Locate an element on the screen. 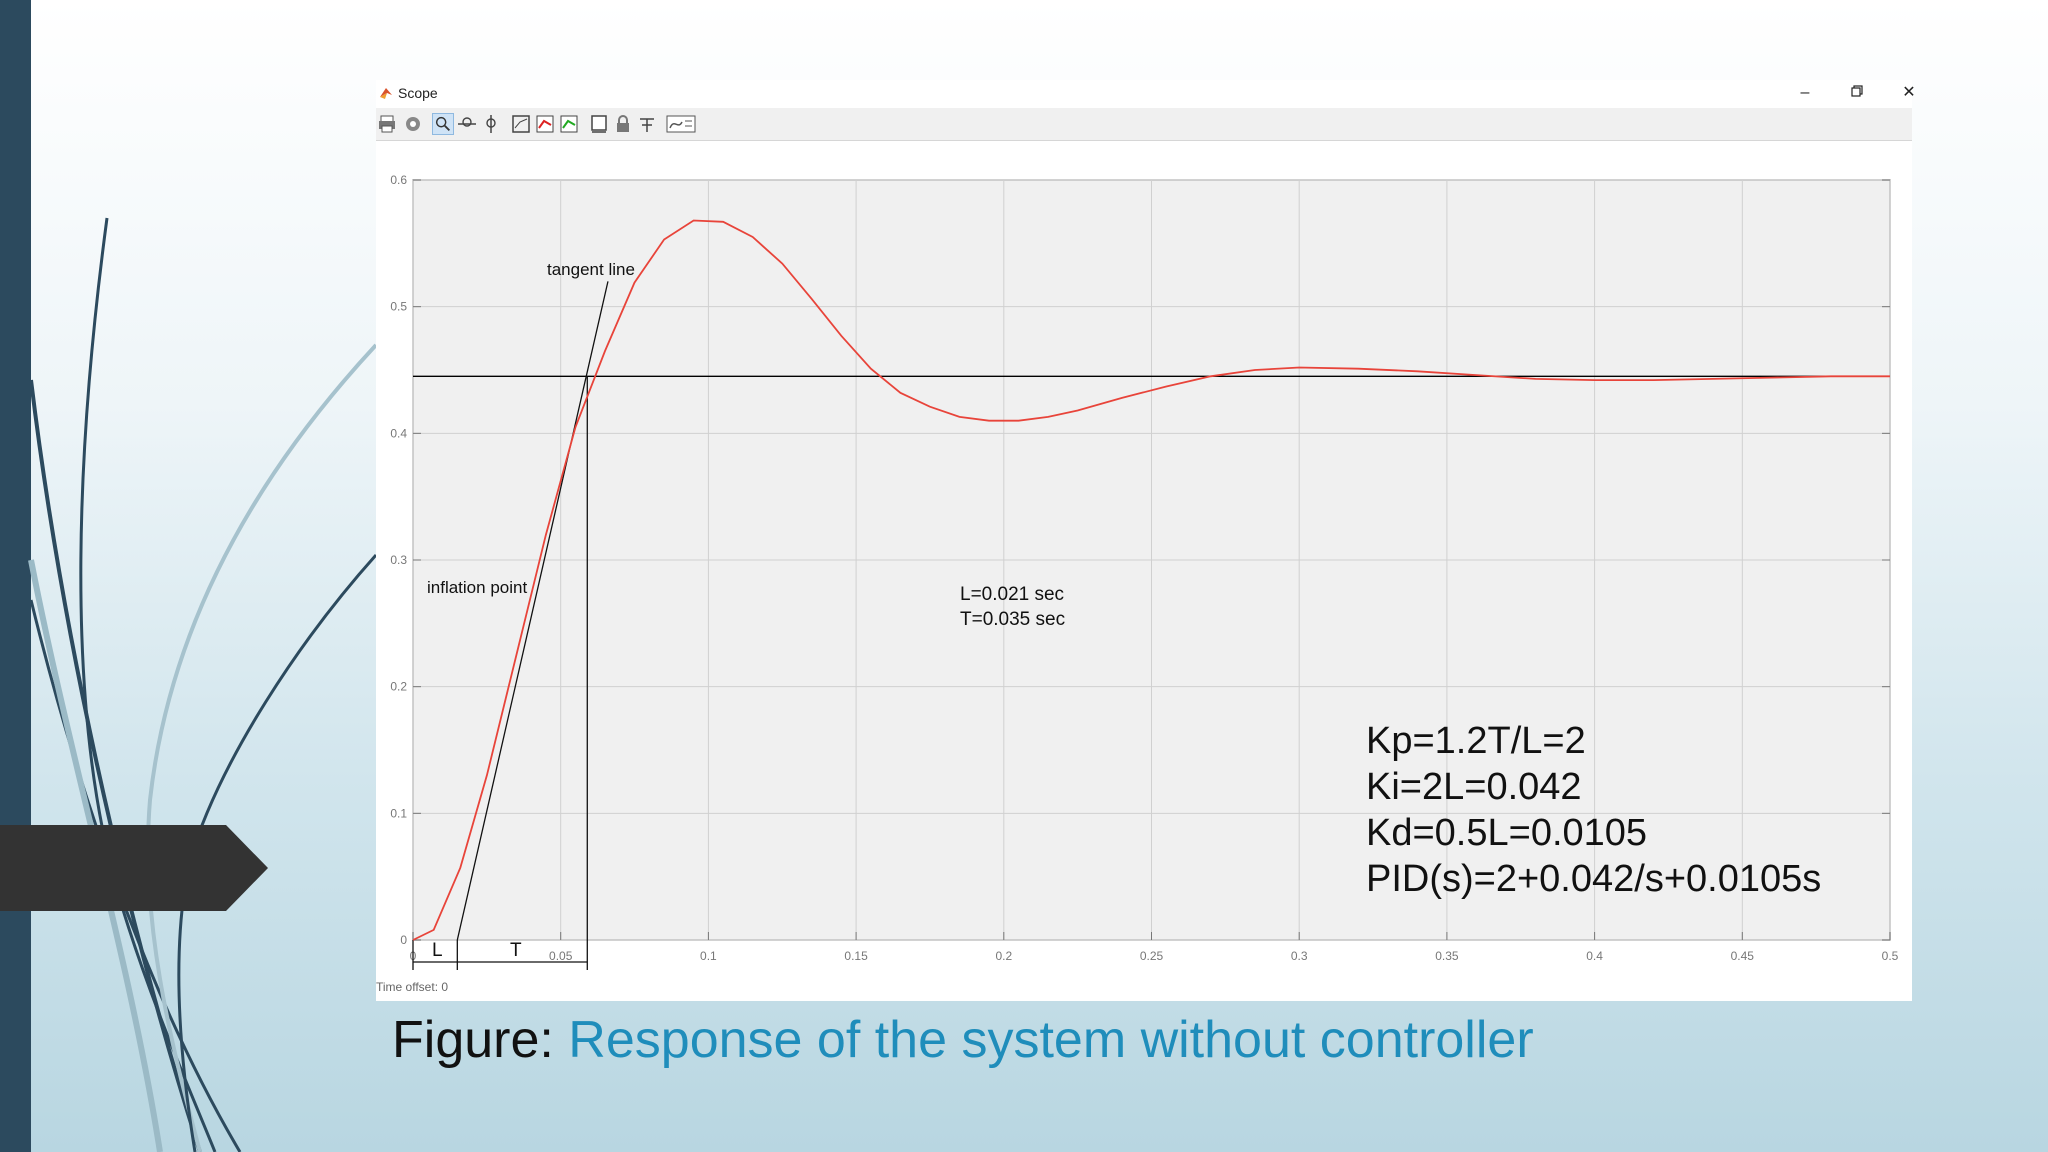 The image size is (2048, 1152). signal-selection-icon is located at coordinates (647, 124).